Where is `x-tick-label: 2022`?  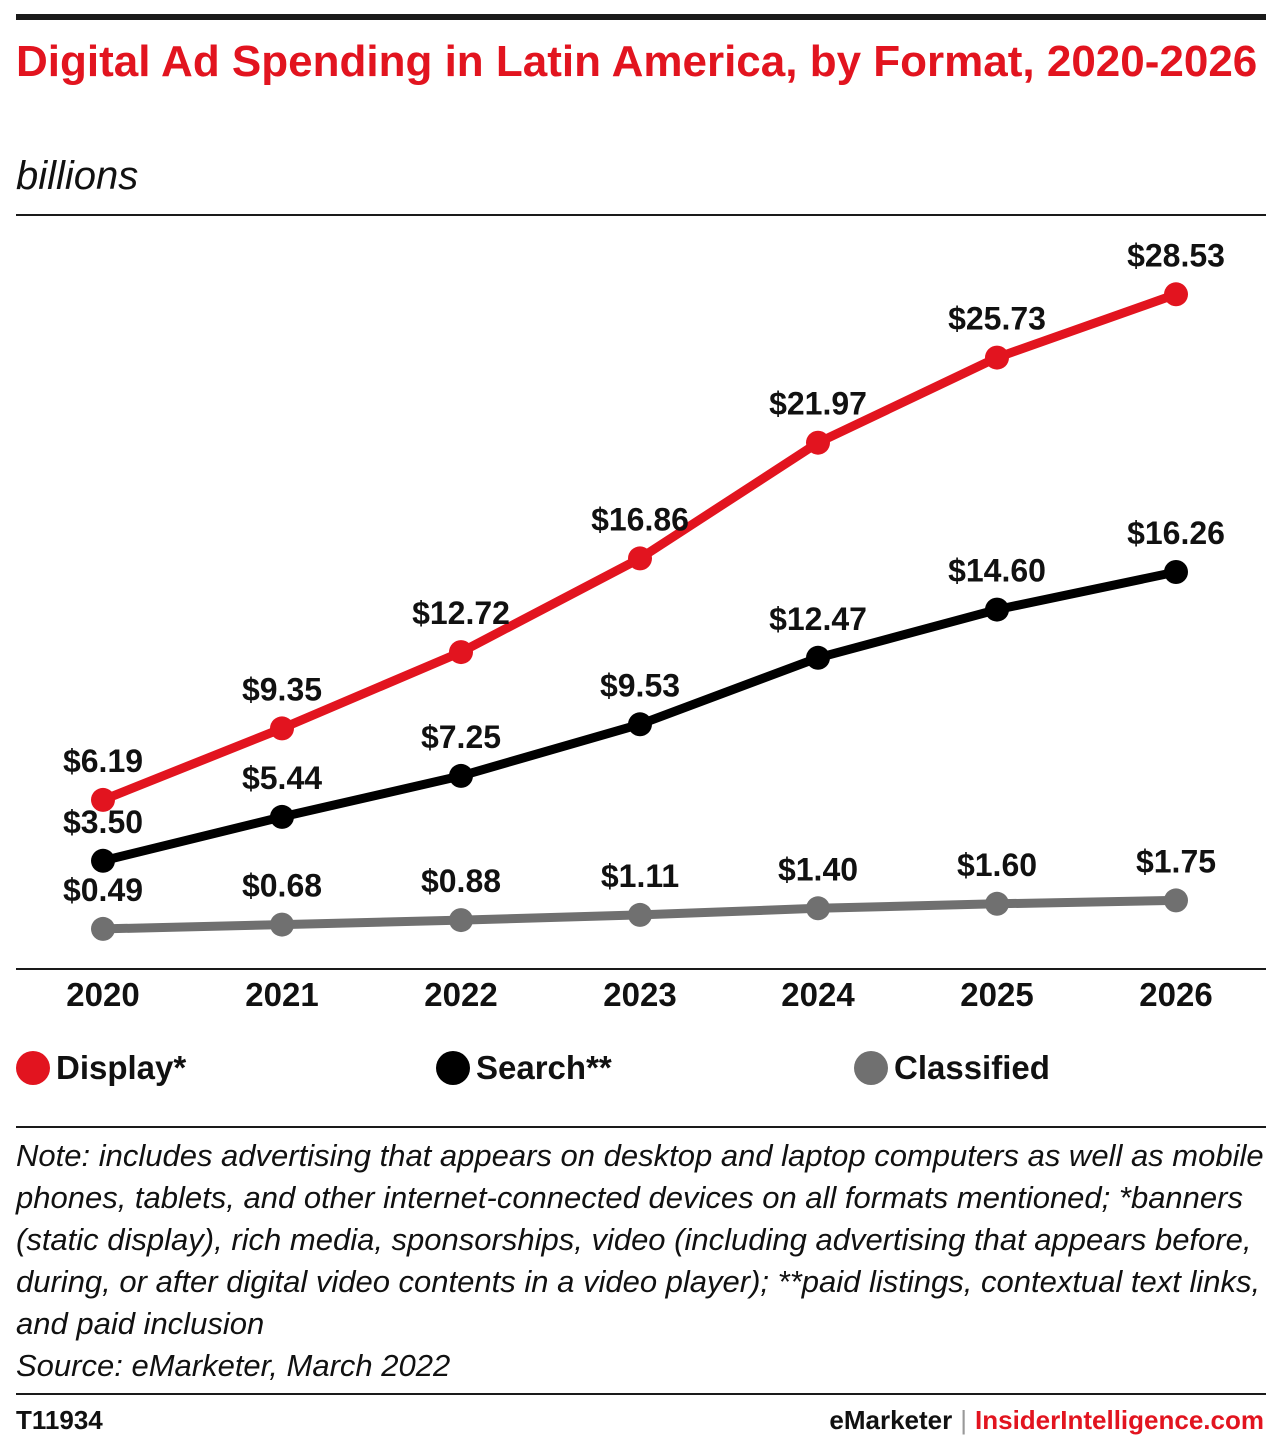
x-tick-label: 2022 is located at coordinates (460, 994).